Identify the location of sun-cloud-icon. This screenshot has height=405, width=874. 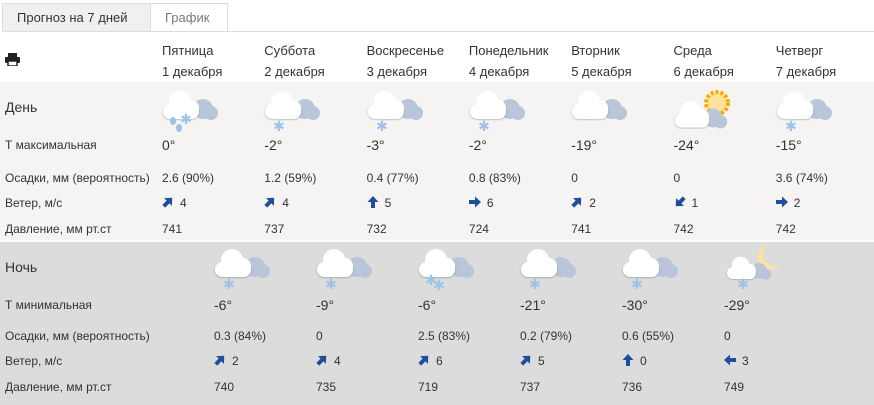
(706, 110).